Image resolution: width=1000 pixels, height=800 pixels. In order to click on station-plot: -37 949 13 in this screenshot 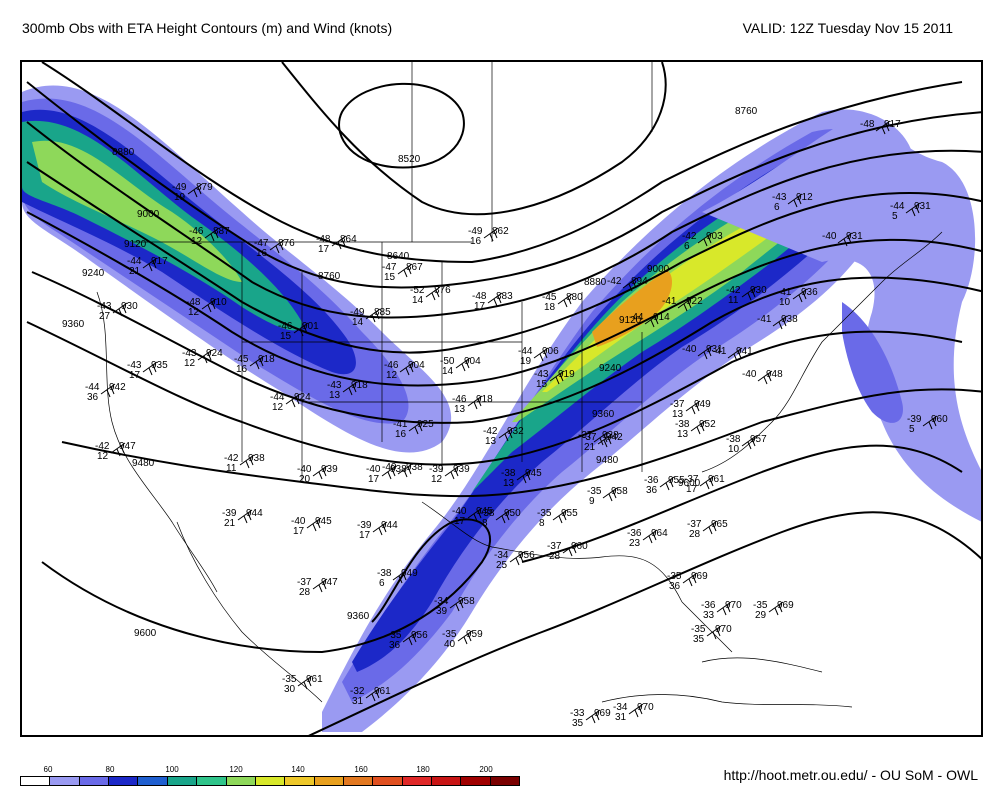, I will do `click(690, 409)`.